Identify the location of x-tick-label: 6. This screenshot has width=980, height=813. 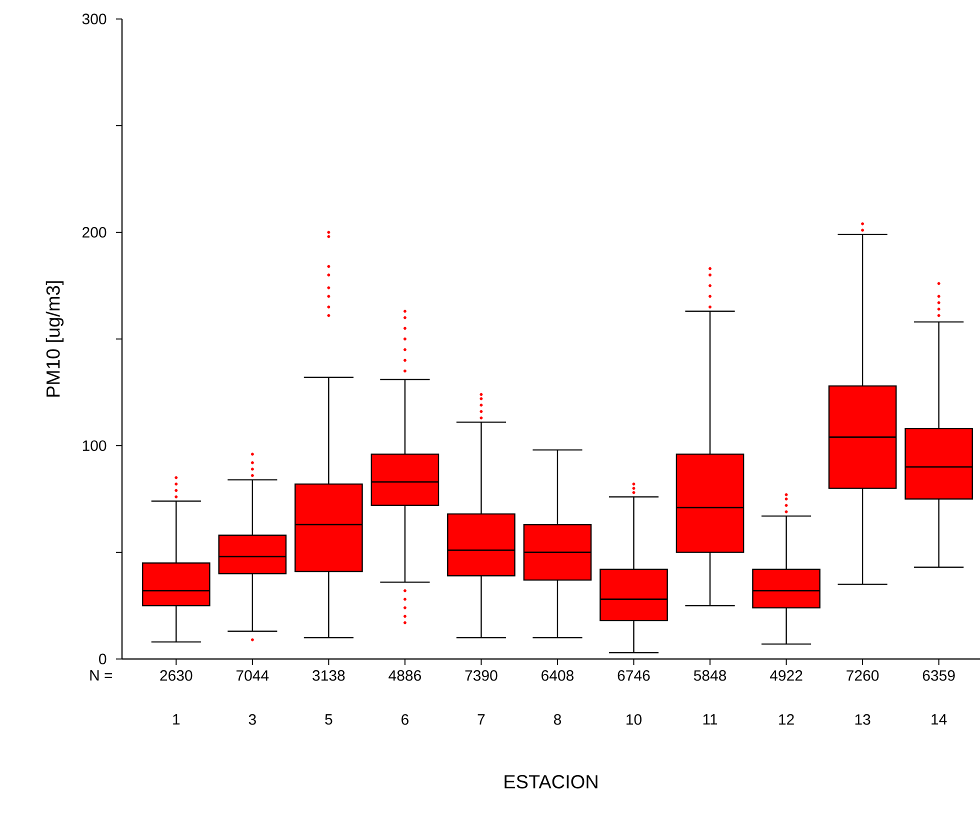
(405, 719).